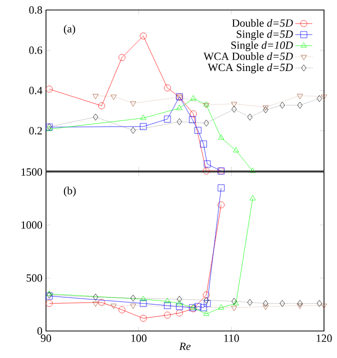  Describe the element at coordinates (231, 338) in the screenshot. I see `x-tick-label: 110` at that location.